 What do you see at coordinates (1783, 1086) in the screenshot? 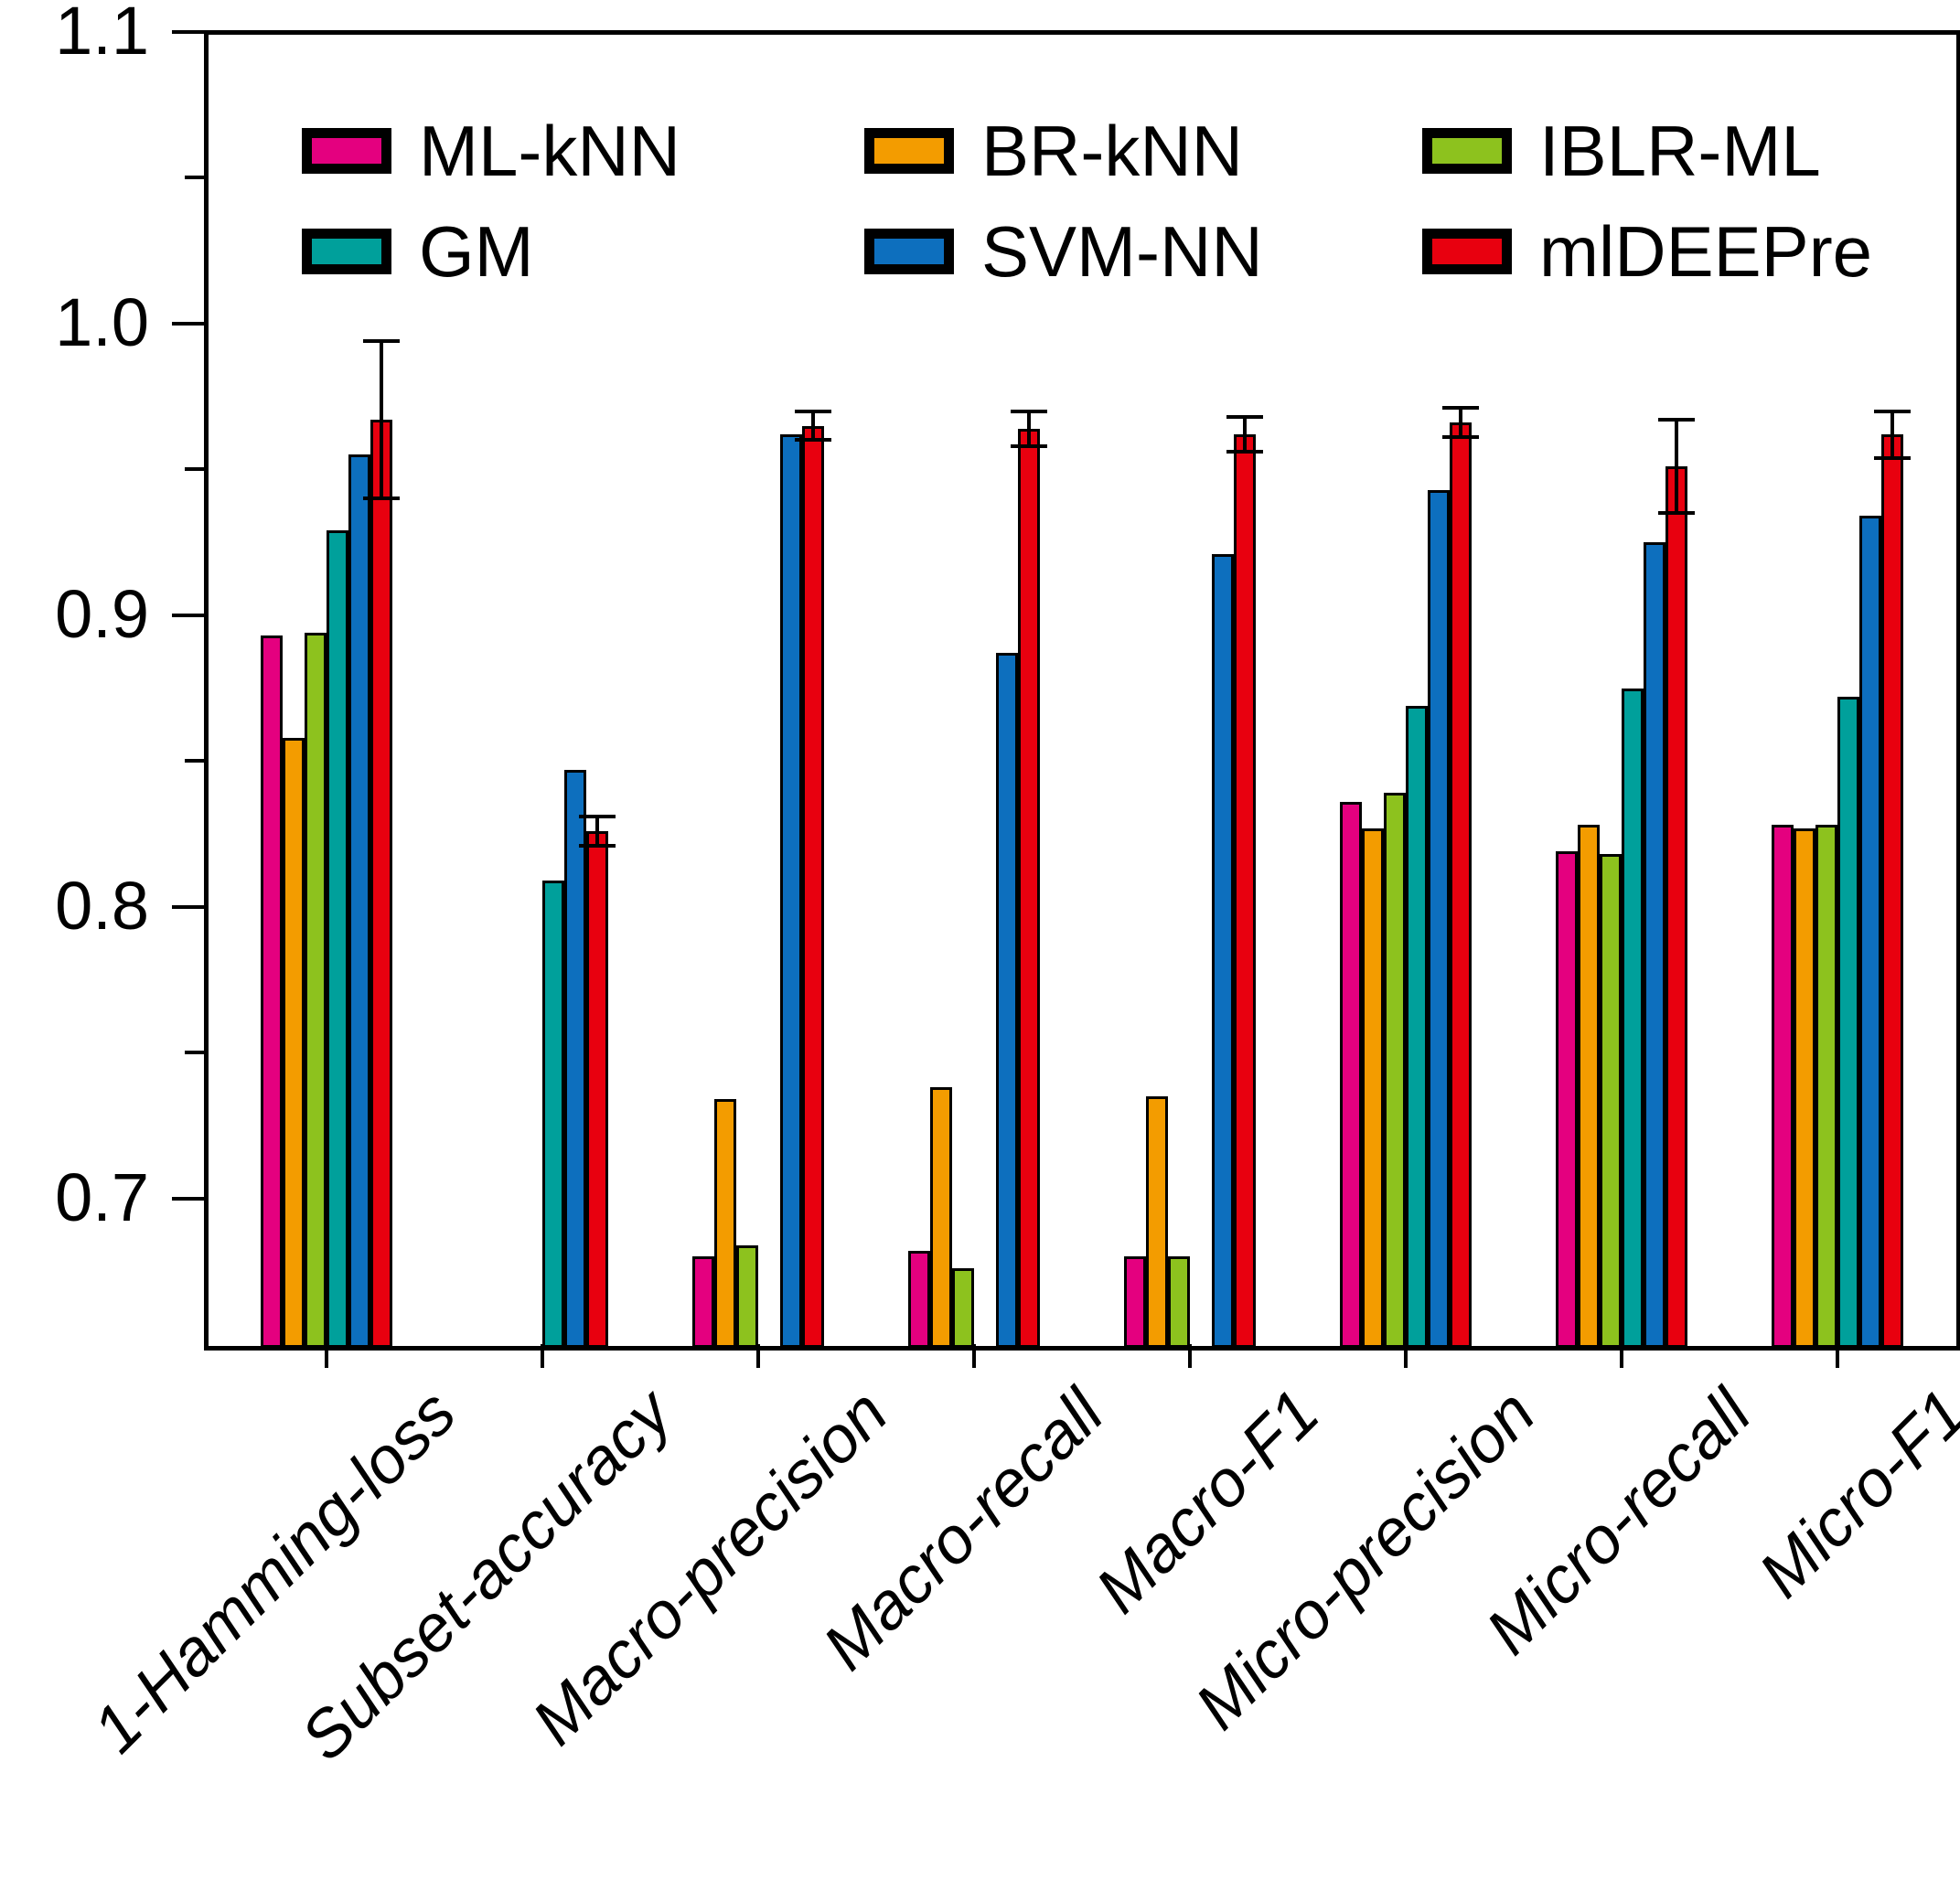
I see `bar-ML-kNN-Micro-F1` at bounding box center [1783, 1086].